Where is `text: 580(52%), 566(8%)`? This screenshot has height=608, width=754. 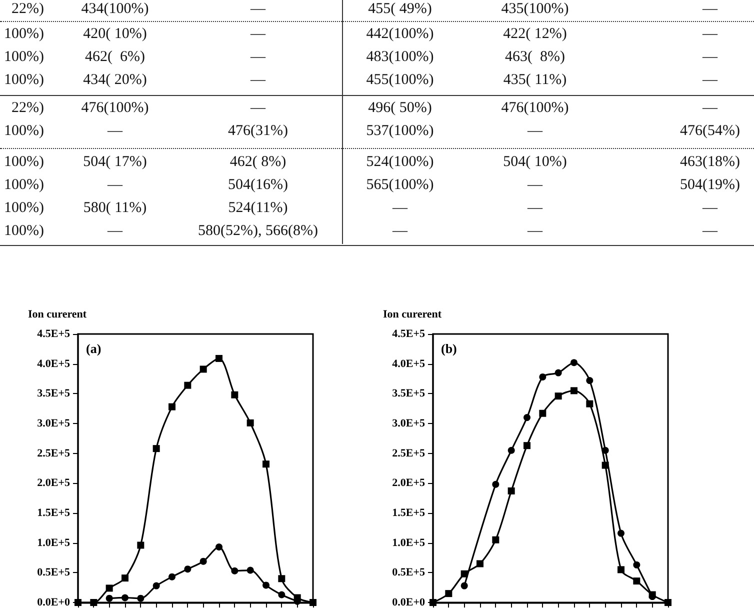 text: 580(52%), 566(8%) is located at coordinates (258, 231).